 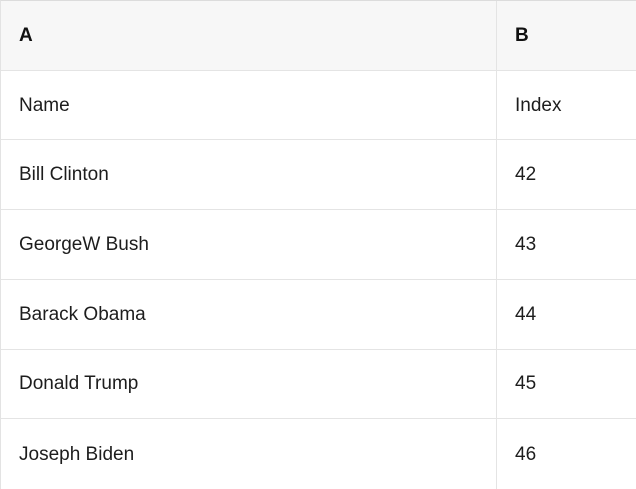 I want to click on cell-name: Barack Obama, so click(x=249, y=314).